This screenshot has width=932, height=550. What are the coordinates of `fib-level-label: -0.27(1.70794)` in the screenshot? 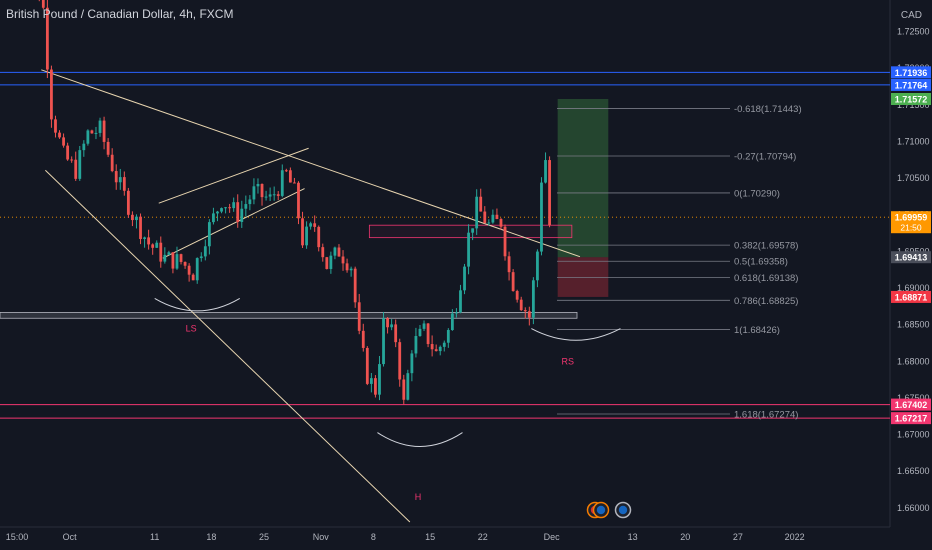 It's located at (765, 157).